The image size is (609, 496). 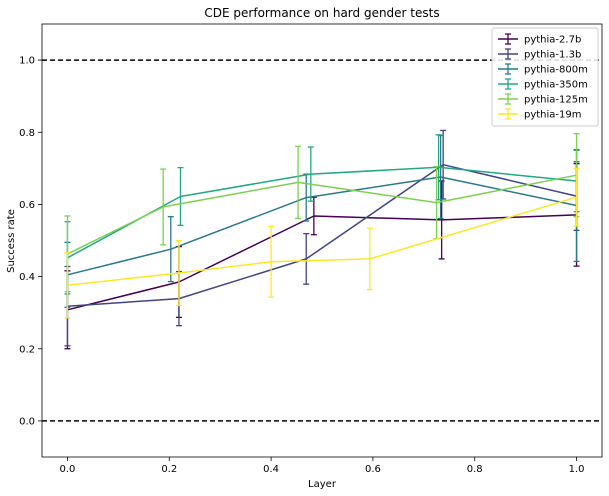 What do you see at coordinates (553, 115) in the screenshot?
I see `legend-label-pythia-19m: pythia-19m` at bounding box center [553, 115].